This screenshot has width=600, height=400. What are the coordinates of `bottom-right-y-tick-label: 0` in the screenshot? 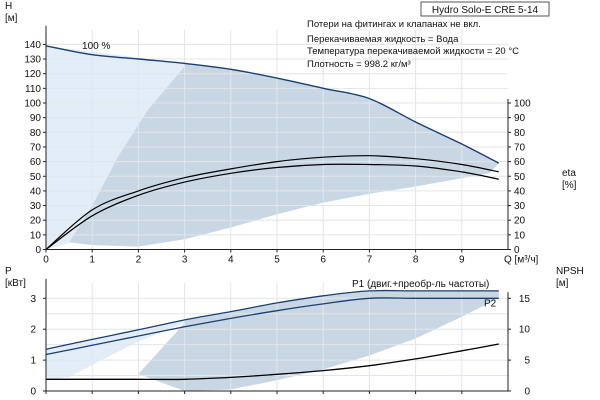 It's located at (527, 392).